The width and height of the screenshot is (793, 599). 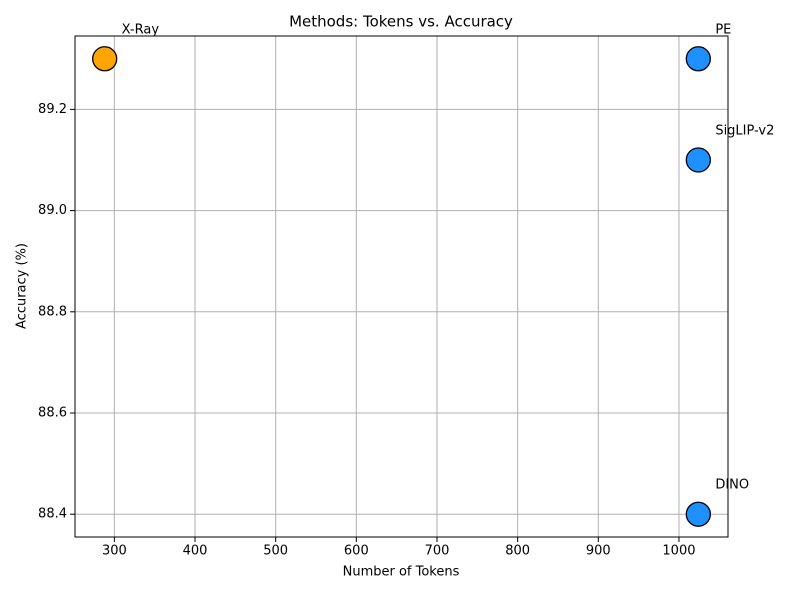 What do you see at coordinates (401, 22) in the screenshot?
I see `chart-title: Methods: Tokens vs. Accuracy` at bounding box center [401, 22].